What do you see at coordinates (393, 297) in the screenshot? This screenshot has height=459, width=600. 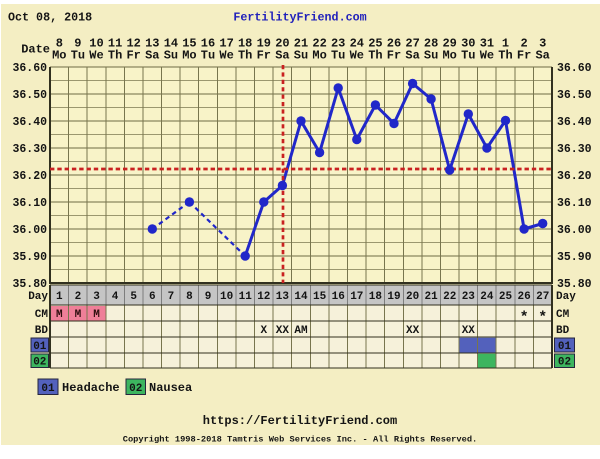 I see `svg-text: 19` at bounding box center [393, 297].